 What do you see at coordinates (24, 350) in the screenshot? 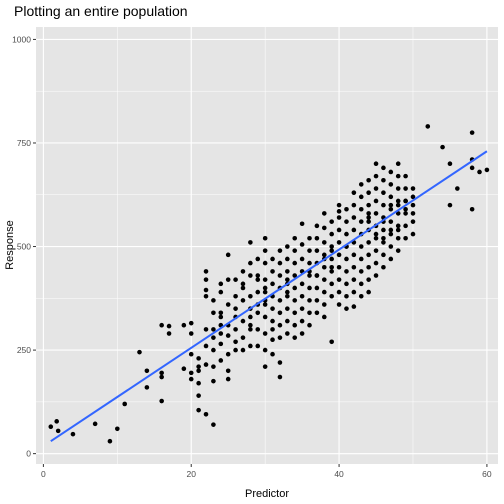
I see `y-tick-label: 250` at bounding box center [24, 350].